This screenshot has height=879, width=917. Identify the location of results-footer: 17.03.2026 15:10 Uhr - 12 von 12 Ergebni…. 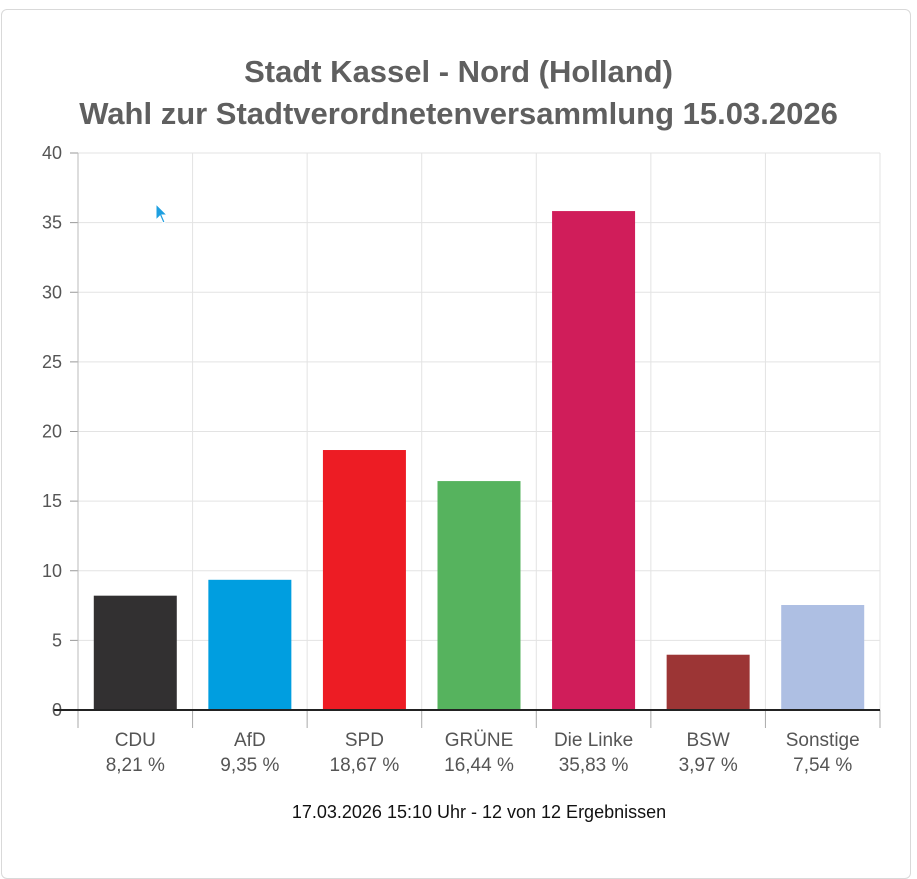
(479, 812).